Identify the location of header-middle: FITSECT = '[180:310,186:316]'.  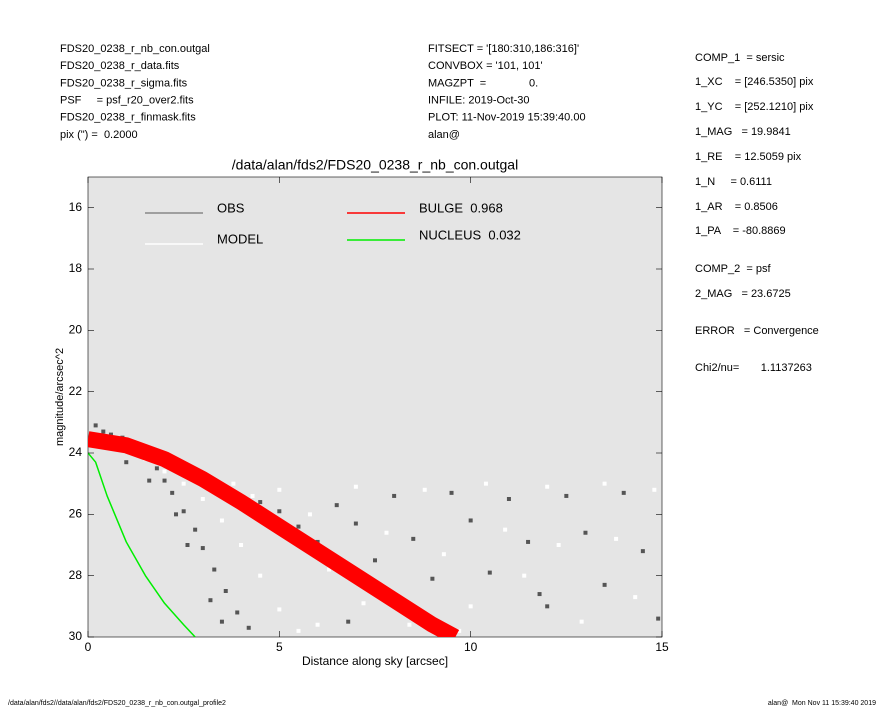
(503, 49).